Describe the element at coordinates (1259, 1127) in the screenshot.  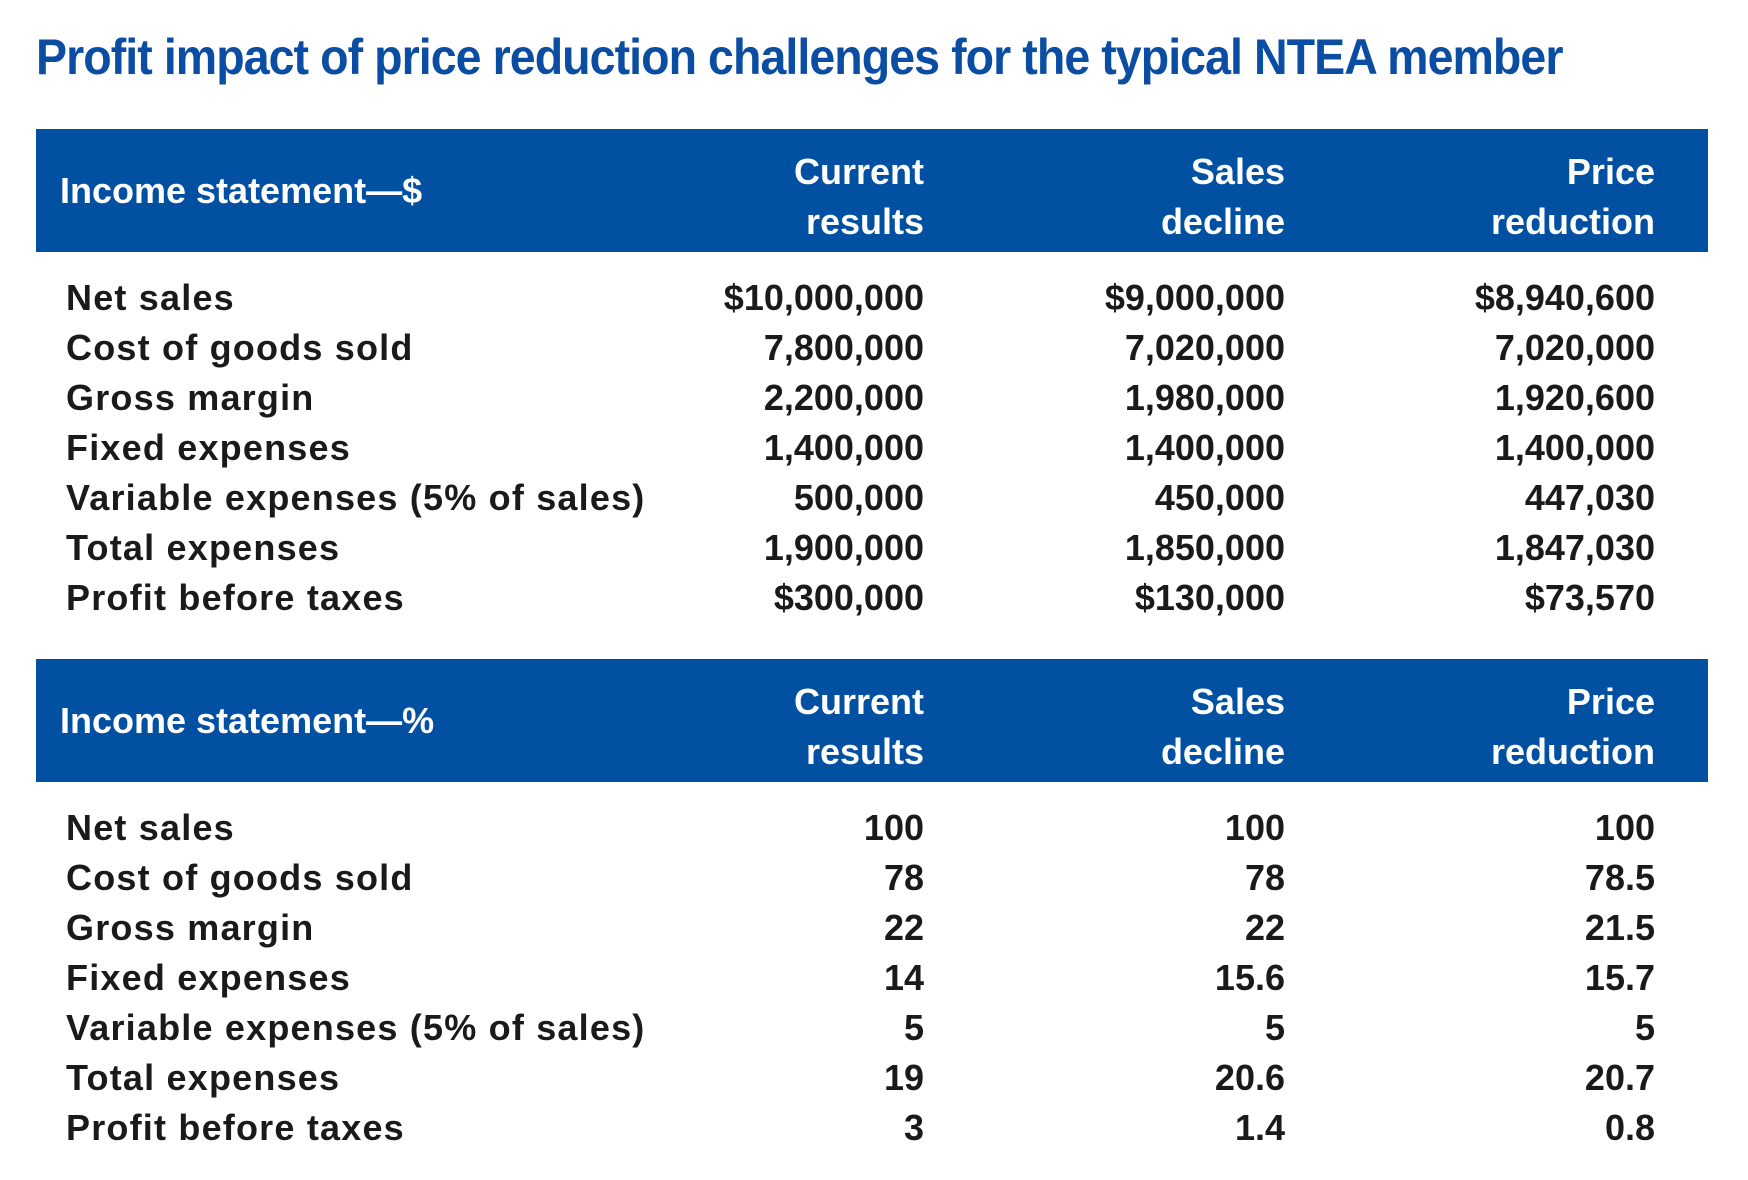
I see `cell-value: 1.4` at that location.